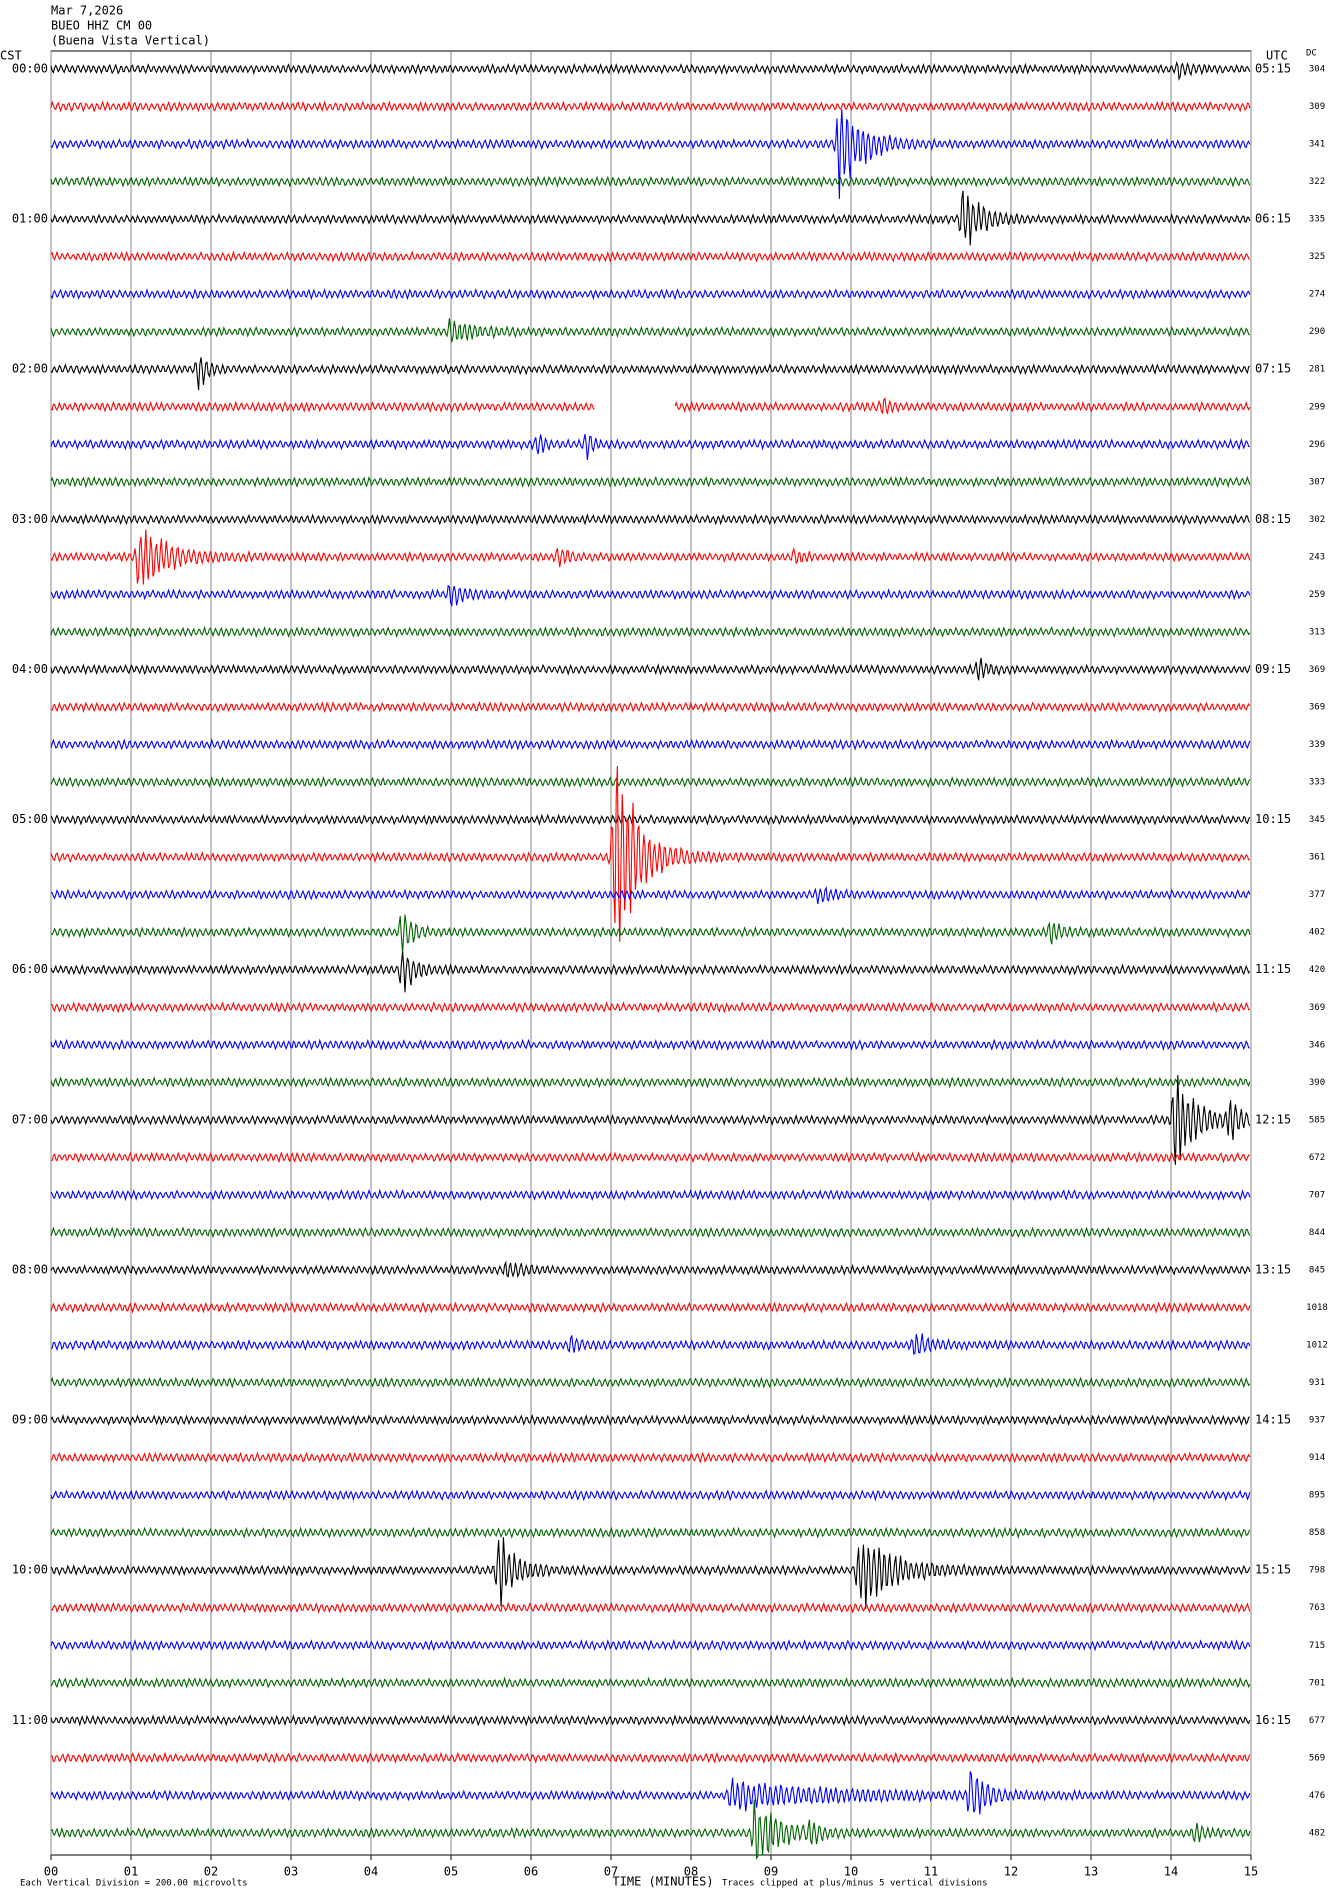 This screenshot has width=1330, height=1894. Describe the element at coordinates (1317, 745) in the screenshot. I see `dc-value: 339` at that location.